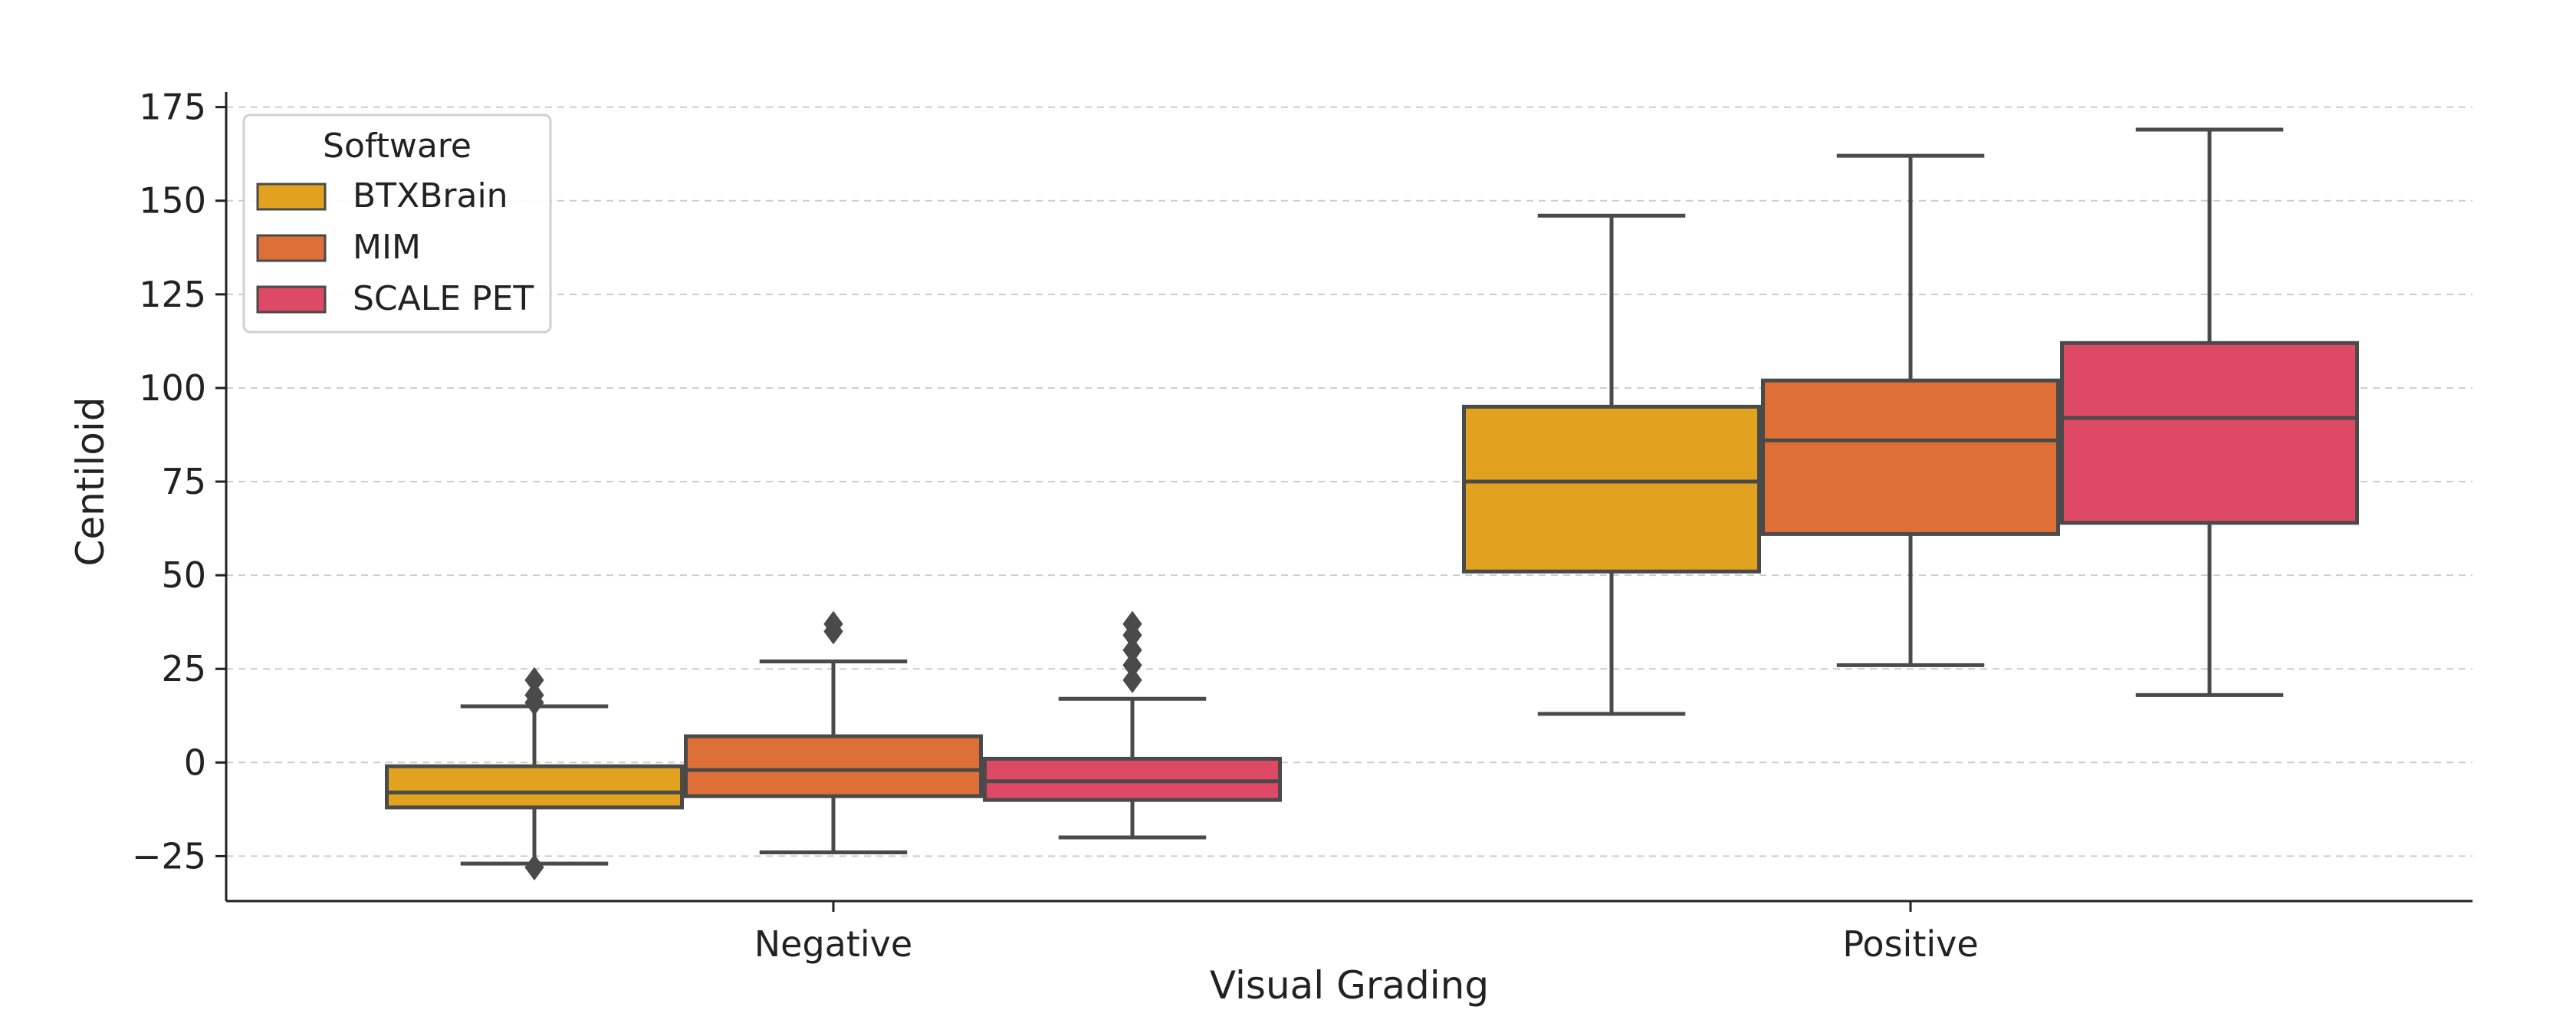  Describe the element at coordinates (833, 732) in the screenshot. I see `box-mim-negative` at that location.